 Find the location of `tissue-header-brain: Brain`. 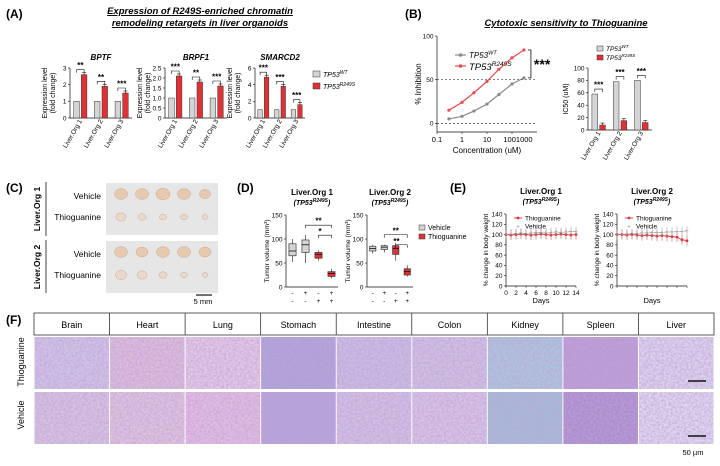

tissue-header-brain: Brain is located at coordinates (71, 325).